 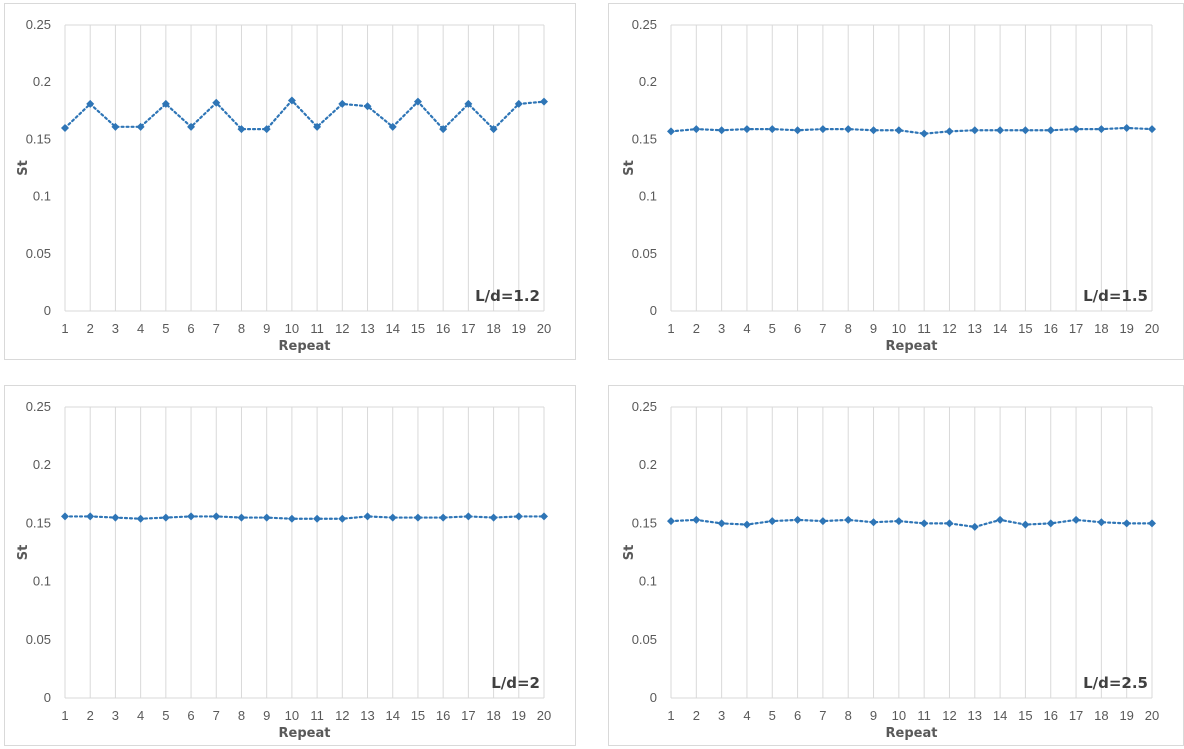 I want to click on x-tick-label: 18, so click(x=493, y=715).